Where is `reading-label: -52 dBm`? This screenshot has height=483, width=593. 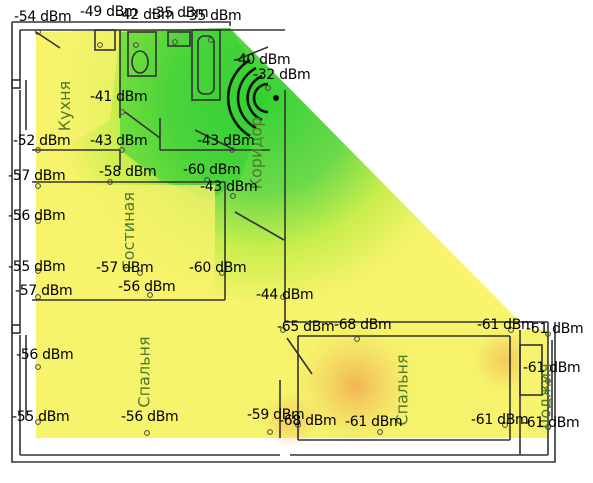
reading-label: -52 dBm is located at coordinates (42, 141).